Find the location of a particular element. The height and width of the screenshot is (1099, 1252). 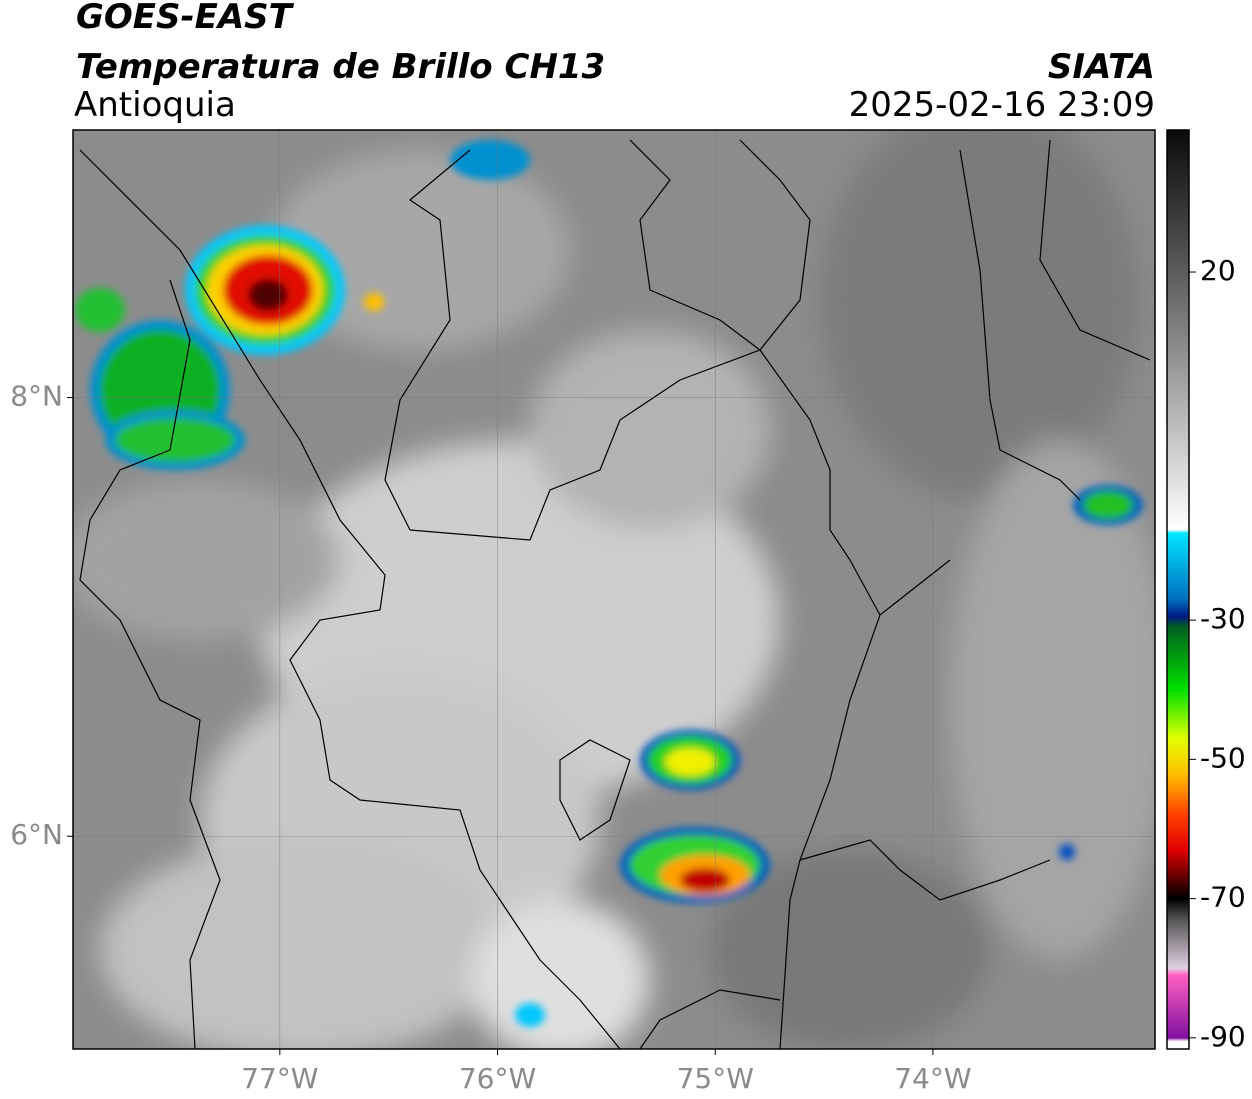

datetime: 2025-02-16 23:09 is located at coordinates (1002, 105).